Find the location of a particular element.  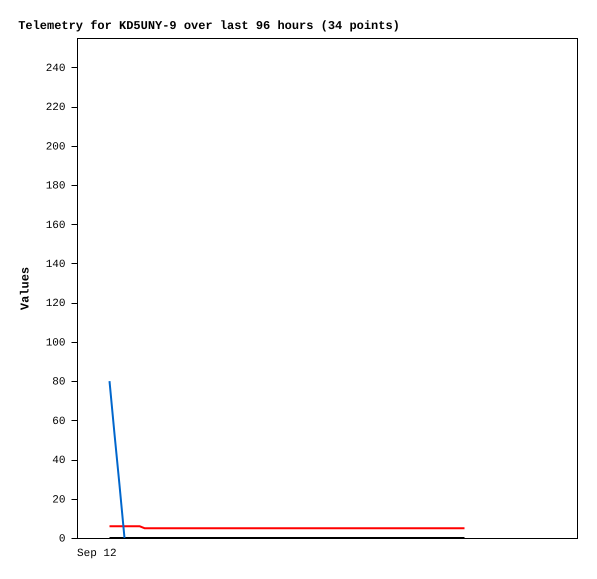

y-tick-label: 120 is located at coordinates (56, 304).